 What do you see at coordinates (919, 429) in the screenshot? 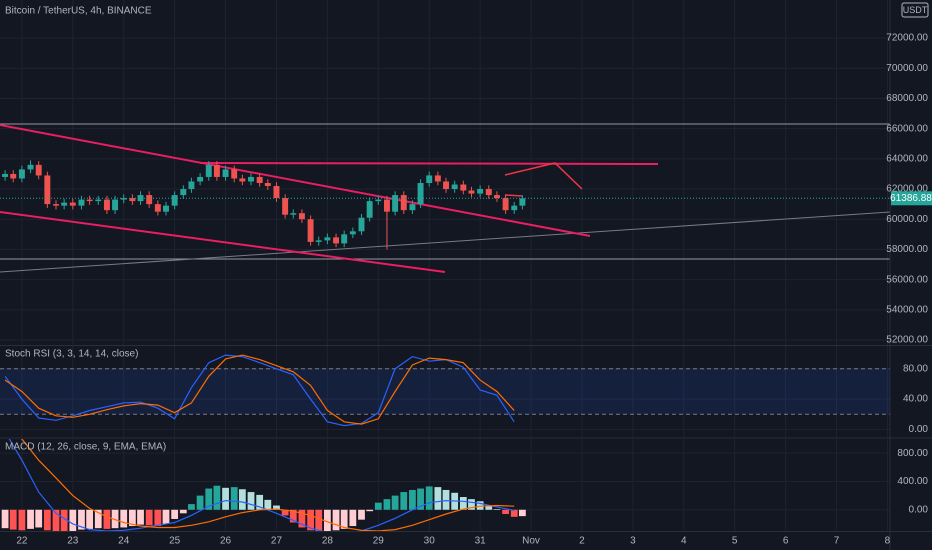
I see `y-tick-label: 0.00` at bounding box center [919, 429].